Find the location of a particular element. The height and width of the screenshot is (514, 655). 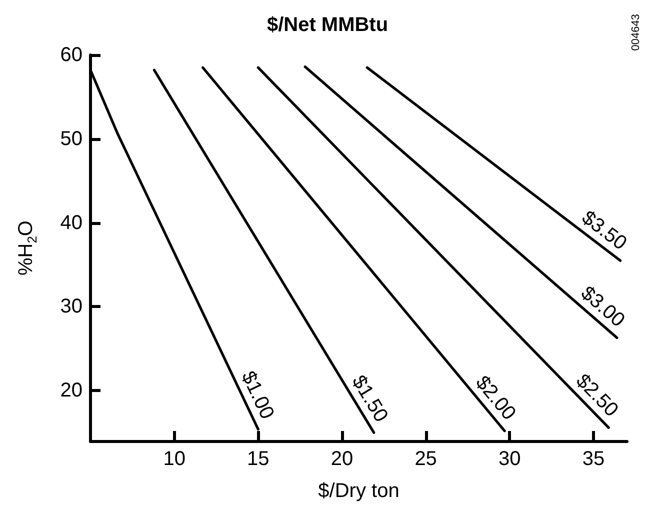

text: $1.00 is located at coordinates (257, 395).